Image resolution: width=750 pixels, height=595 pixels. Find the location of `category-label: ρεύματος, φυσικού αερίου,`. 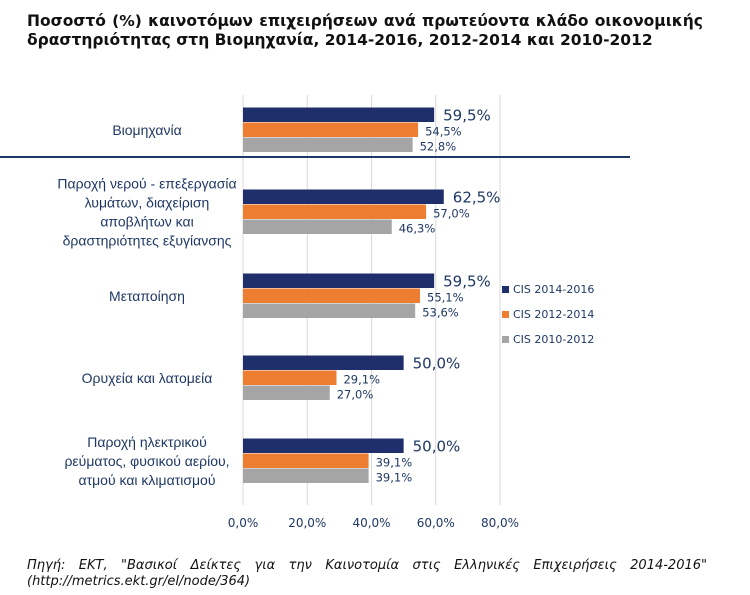

category-label: ρεύματος, φυσικού αερίου, is located at coordinates (146, 461).